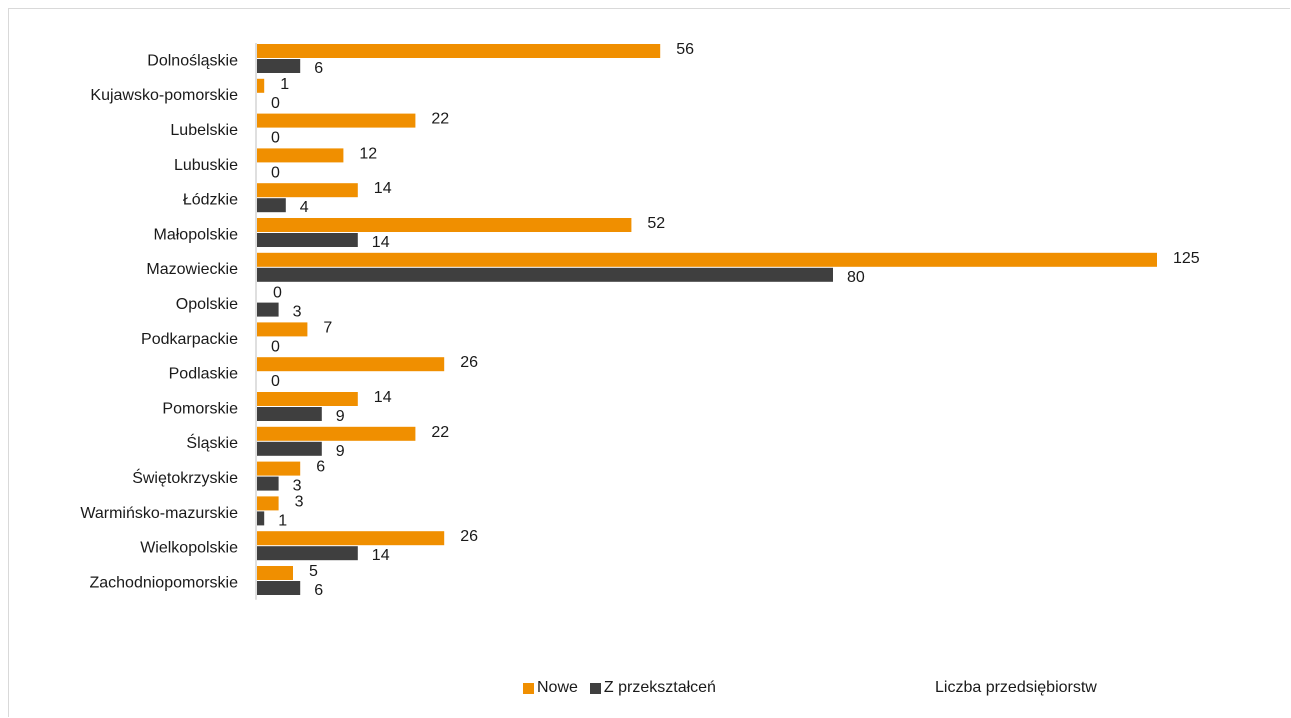 This screenshot has width=1291, height=718. I want to click on bar-nowe-slaskie, so click(336, 433).